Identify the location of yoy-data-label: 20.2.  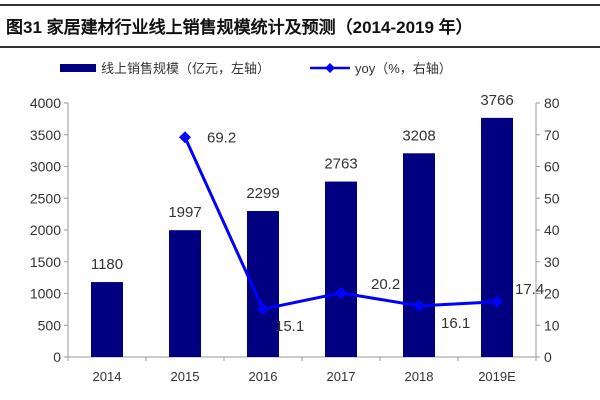
(385, 284).